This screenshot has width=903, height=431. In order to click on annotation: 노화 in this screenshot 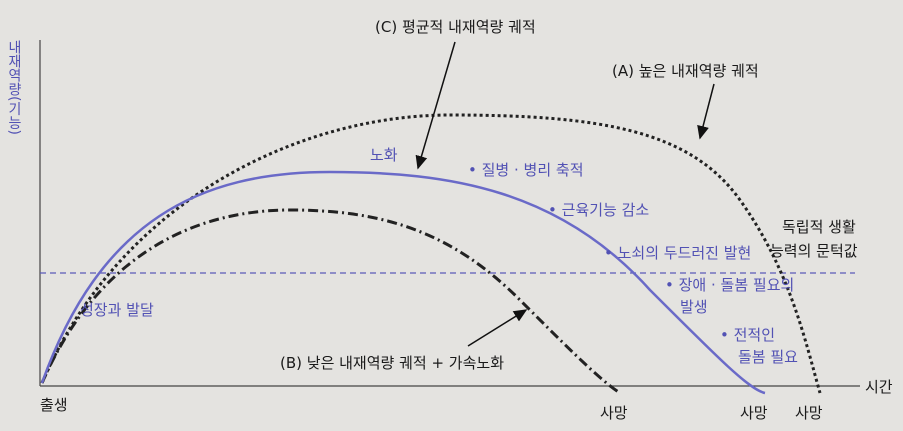, I will do `click(384, 155)`.